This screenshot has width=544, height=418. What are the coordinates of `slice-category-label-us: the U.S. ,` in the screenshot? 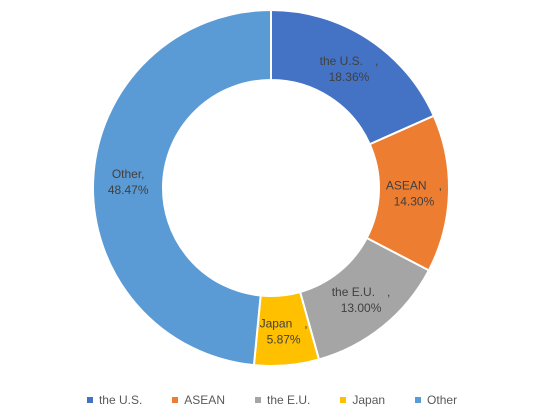 It's located at (349, 61).